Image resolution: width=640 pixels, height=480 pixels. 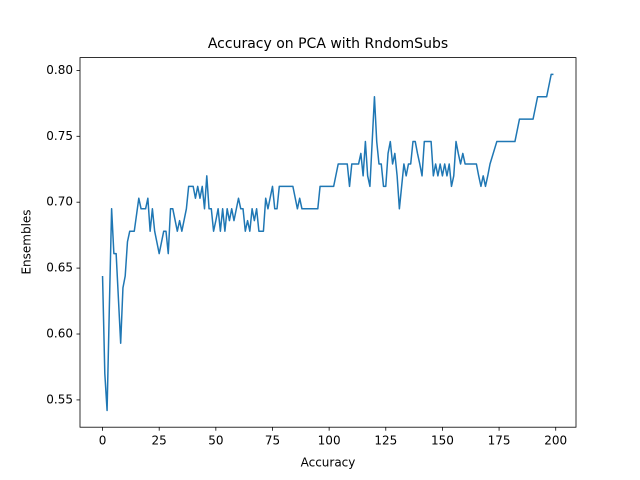 What do you see at coordinates (59, 334) in the screenshot?
I see `y-tick-label: 0.60` at bounding box center [59, 334].